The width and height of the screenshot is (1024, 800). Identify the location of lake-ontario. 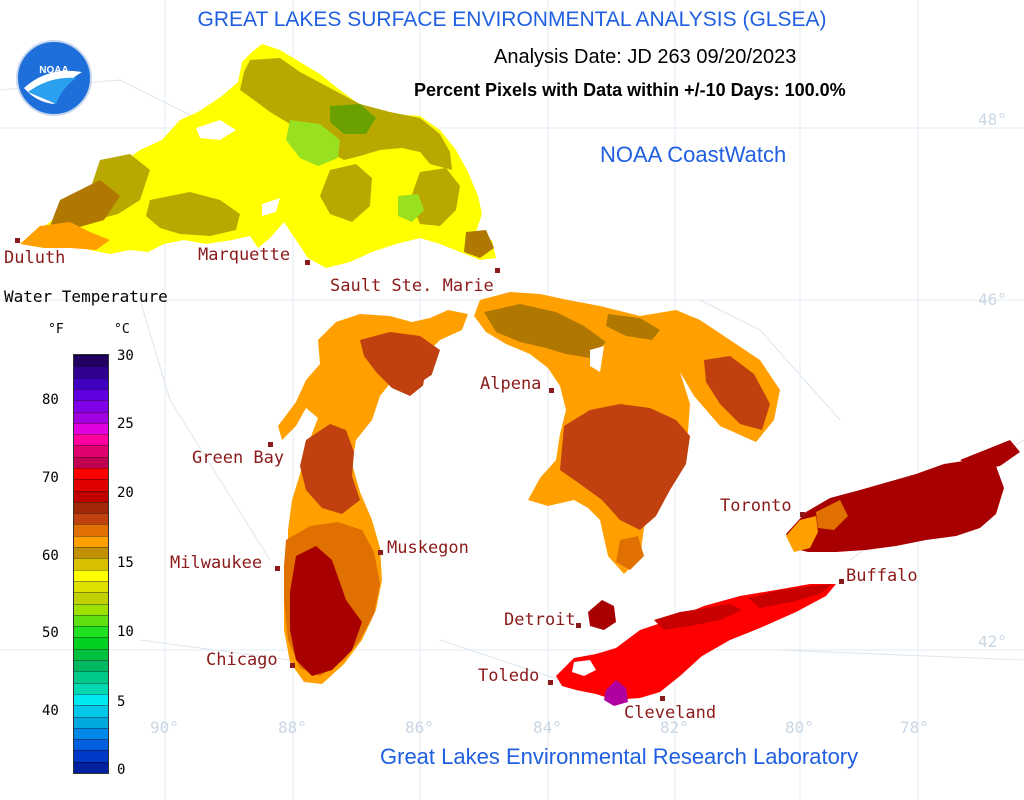
(903, 496).